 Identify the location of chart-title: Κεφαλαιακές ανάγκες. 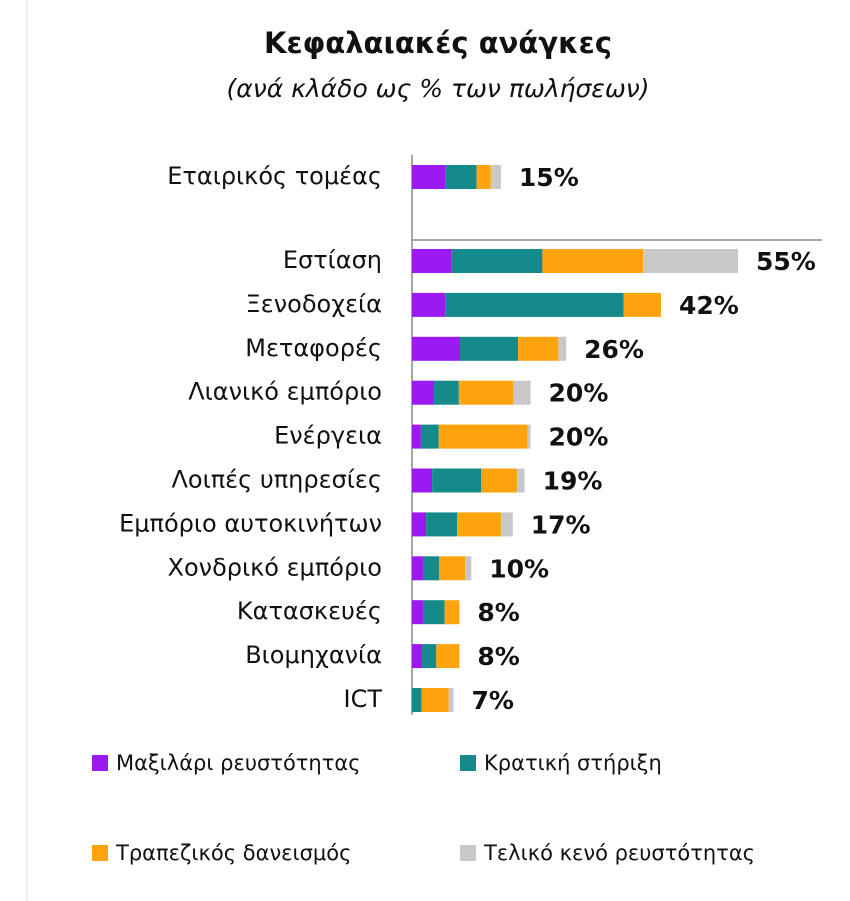
(438, 43).